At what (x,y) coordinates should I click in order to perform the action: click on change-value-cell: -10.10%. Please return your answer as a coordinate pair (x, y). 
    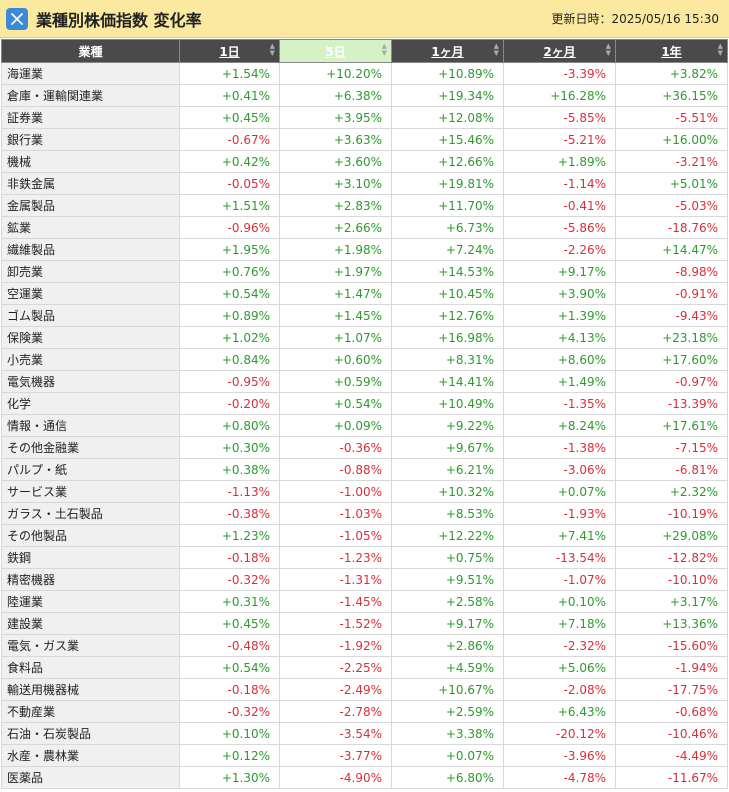
    Looking at the image, I should click on (671, 579).